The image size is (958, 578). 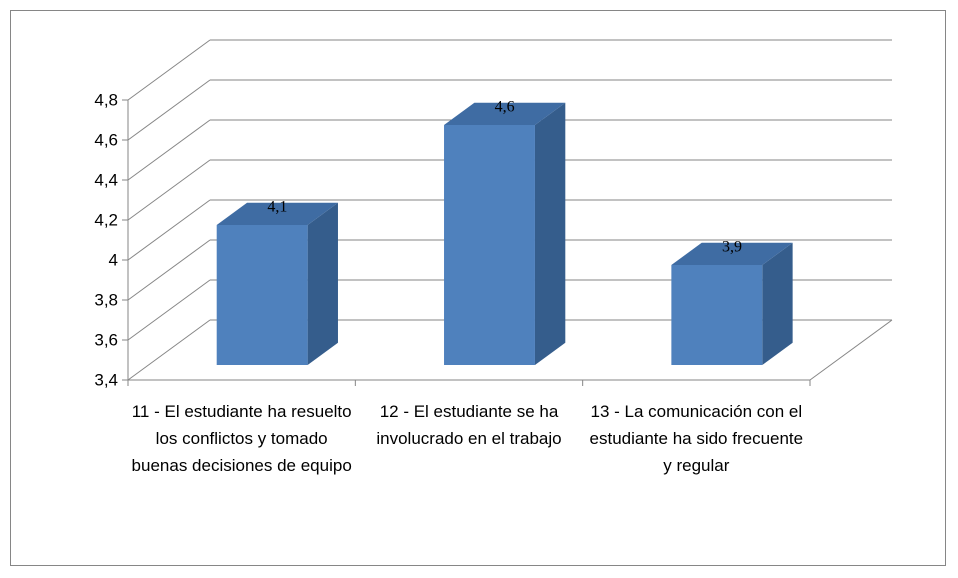 What do you see at coordinates (732, 247) in the screenshot?
I see `value-label: 3,9` at bounding box center [732, 247].